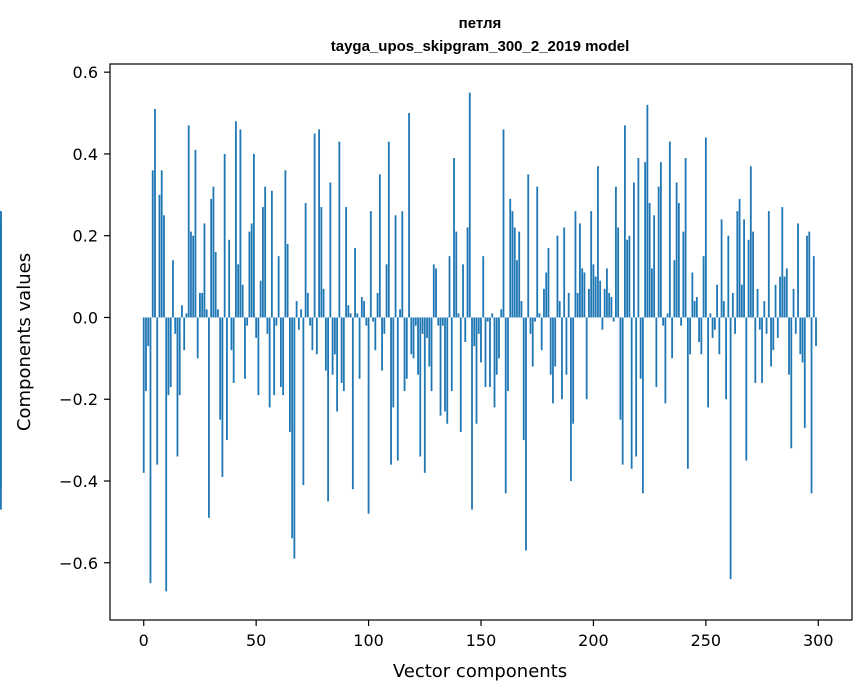 This screenshot has height=696, width=867. I want to click on y-tick-label: −0.4, so click(78, 481).